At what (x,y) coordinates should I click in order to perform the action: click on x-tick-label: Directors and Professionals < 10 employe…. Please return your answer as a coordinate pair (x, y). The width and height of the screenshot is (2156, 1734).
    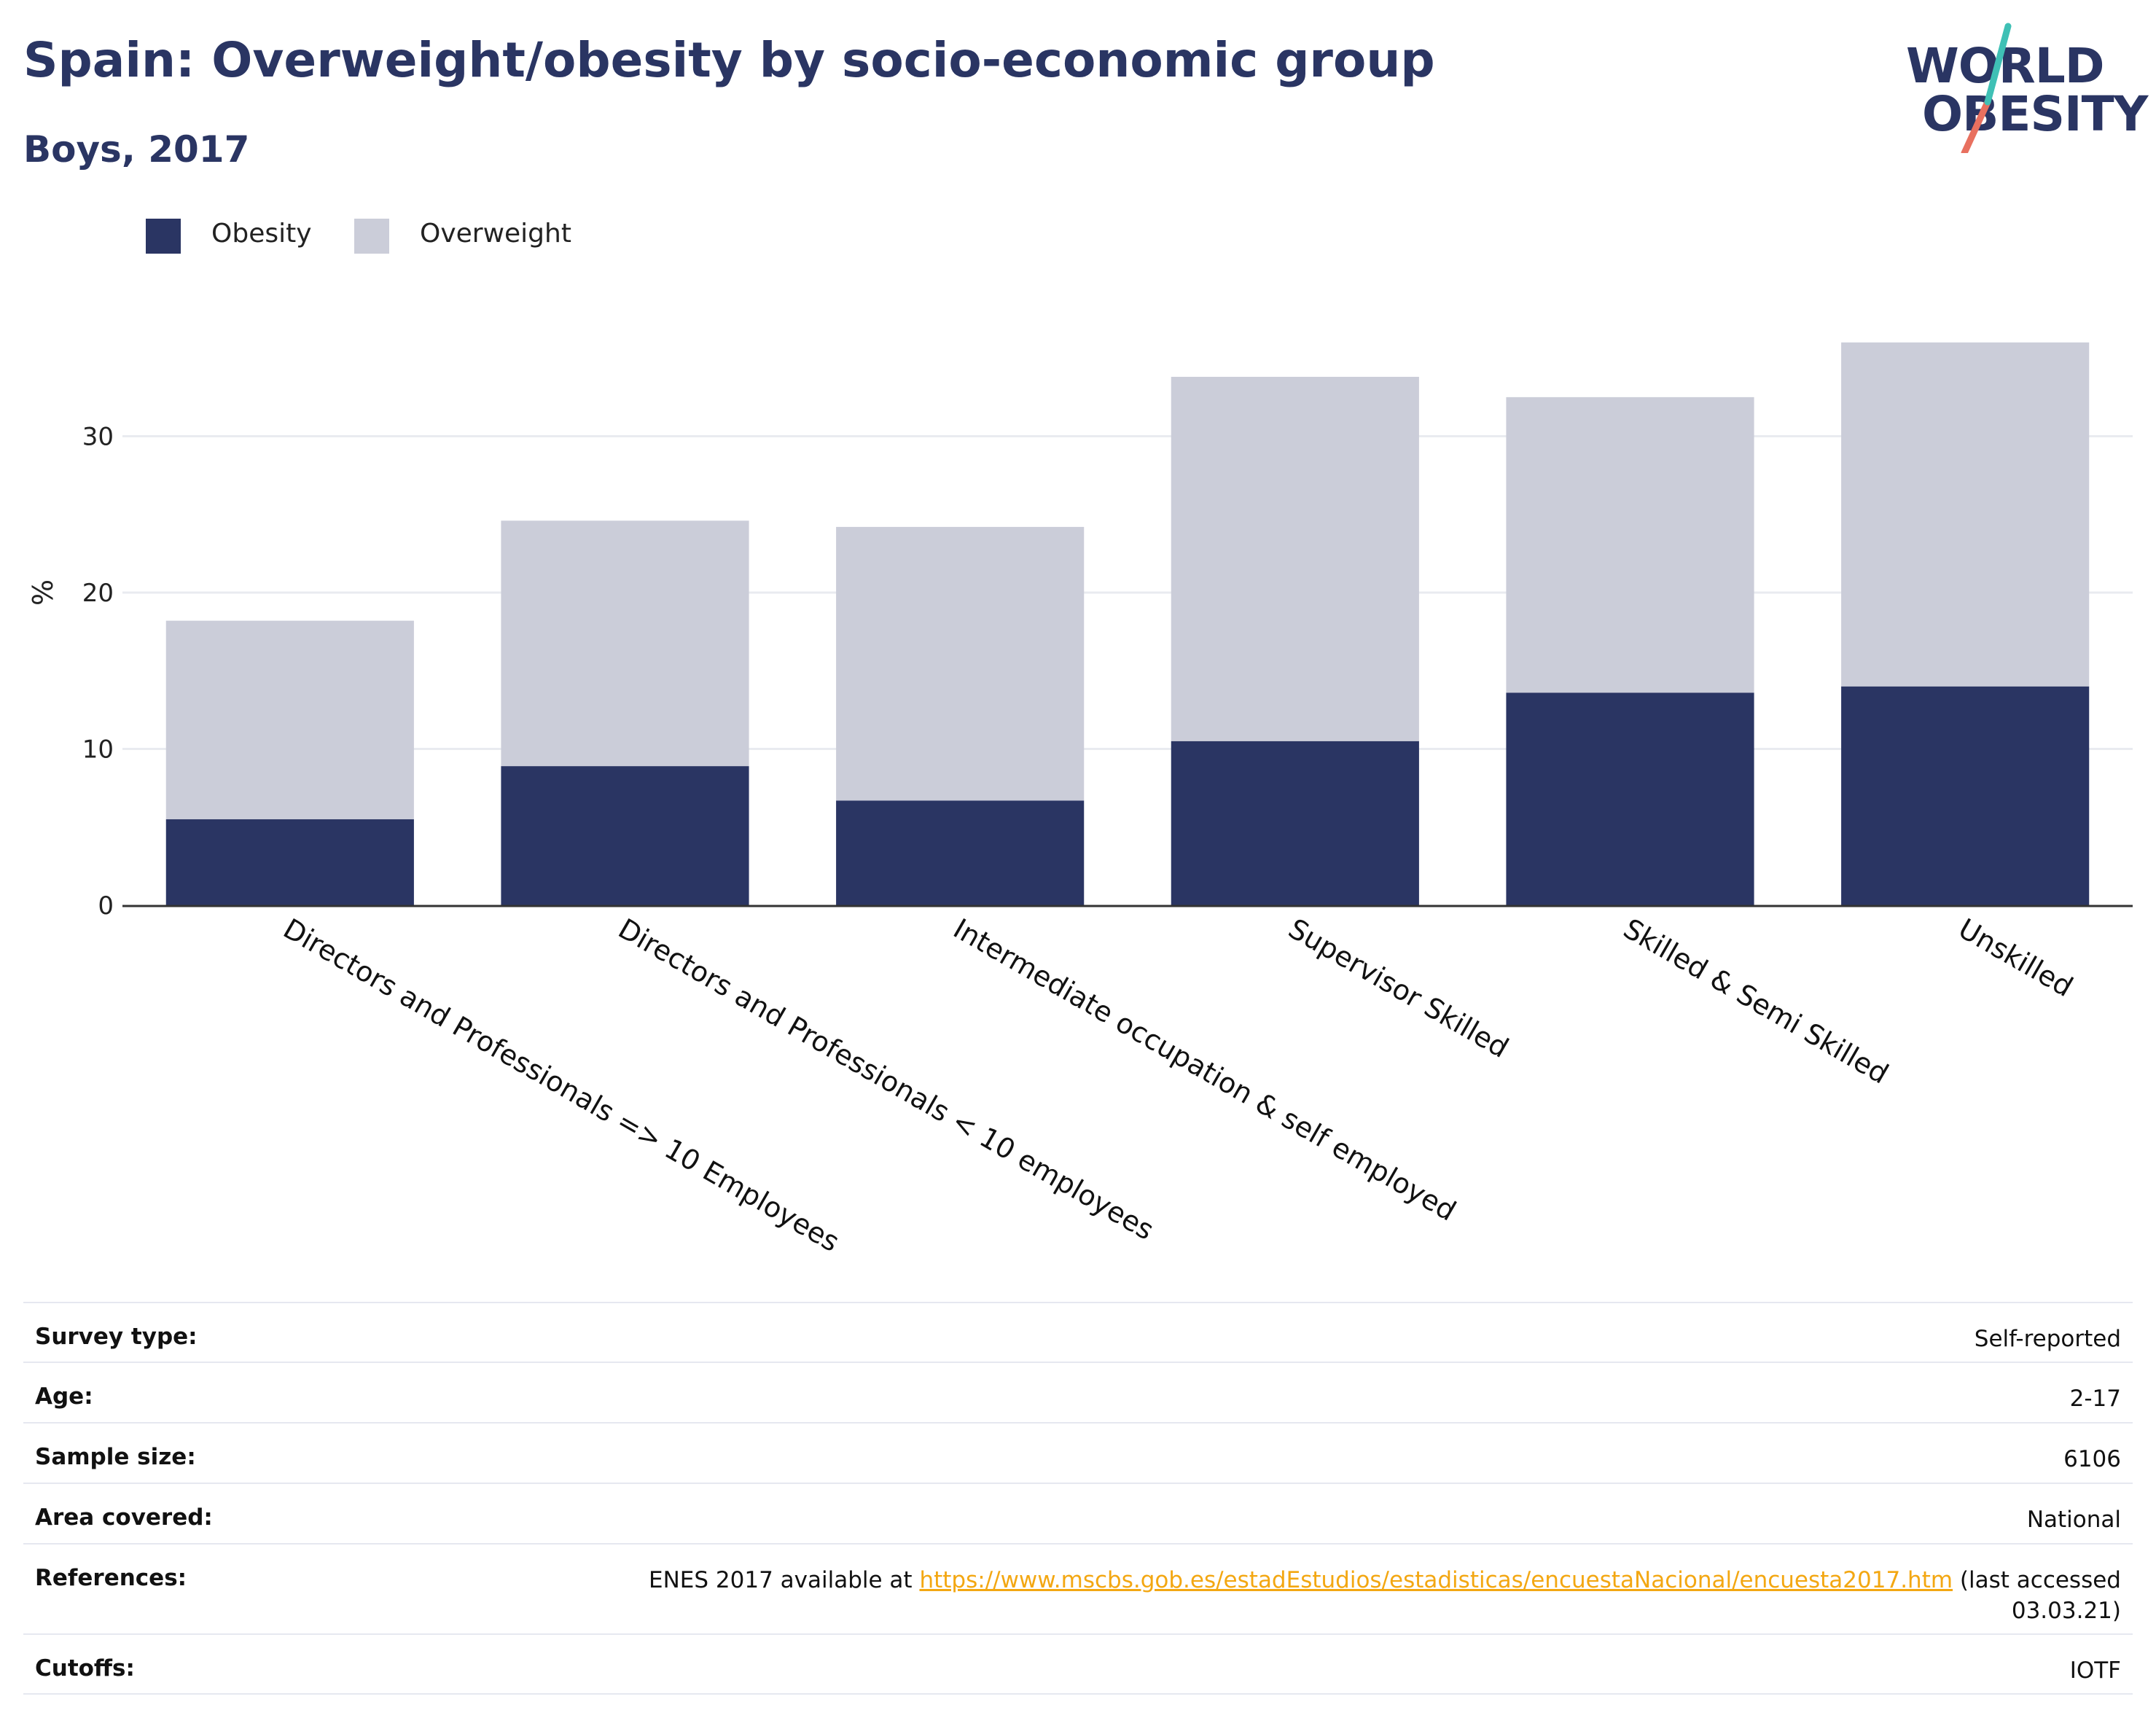
    Looking at the image, I should click on (887, 1079).